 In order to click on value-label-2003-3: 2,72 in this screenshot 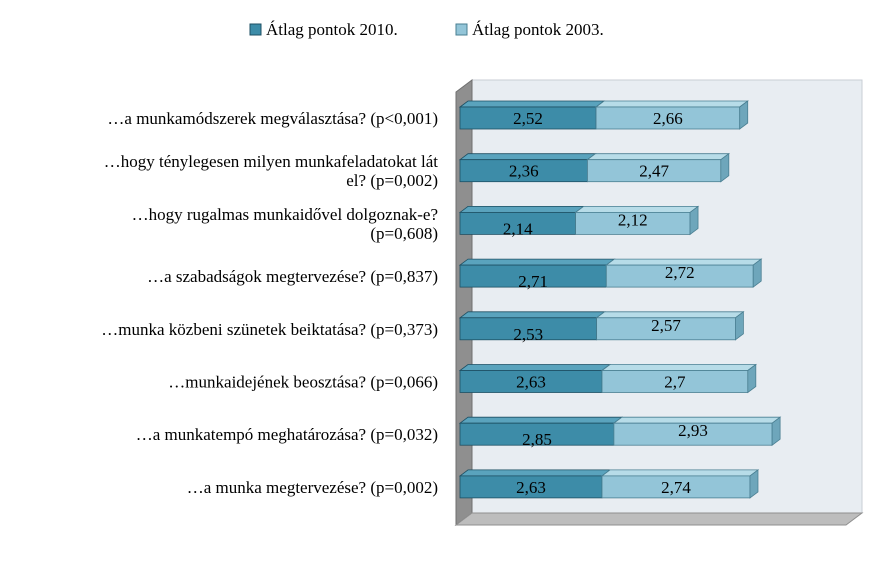, I will do `click(680, 272)`.